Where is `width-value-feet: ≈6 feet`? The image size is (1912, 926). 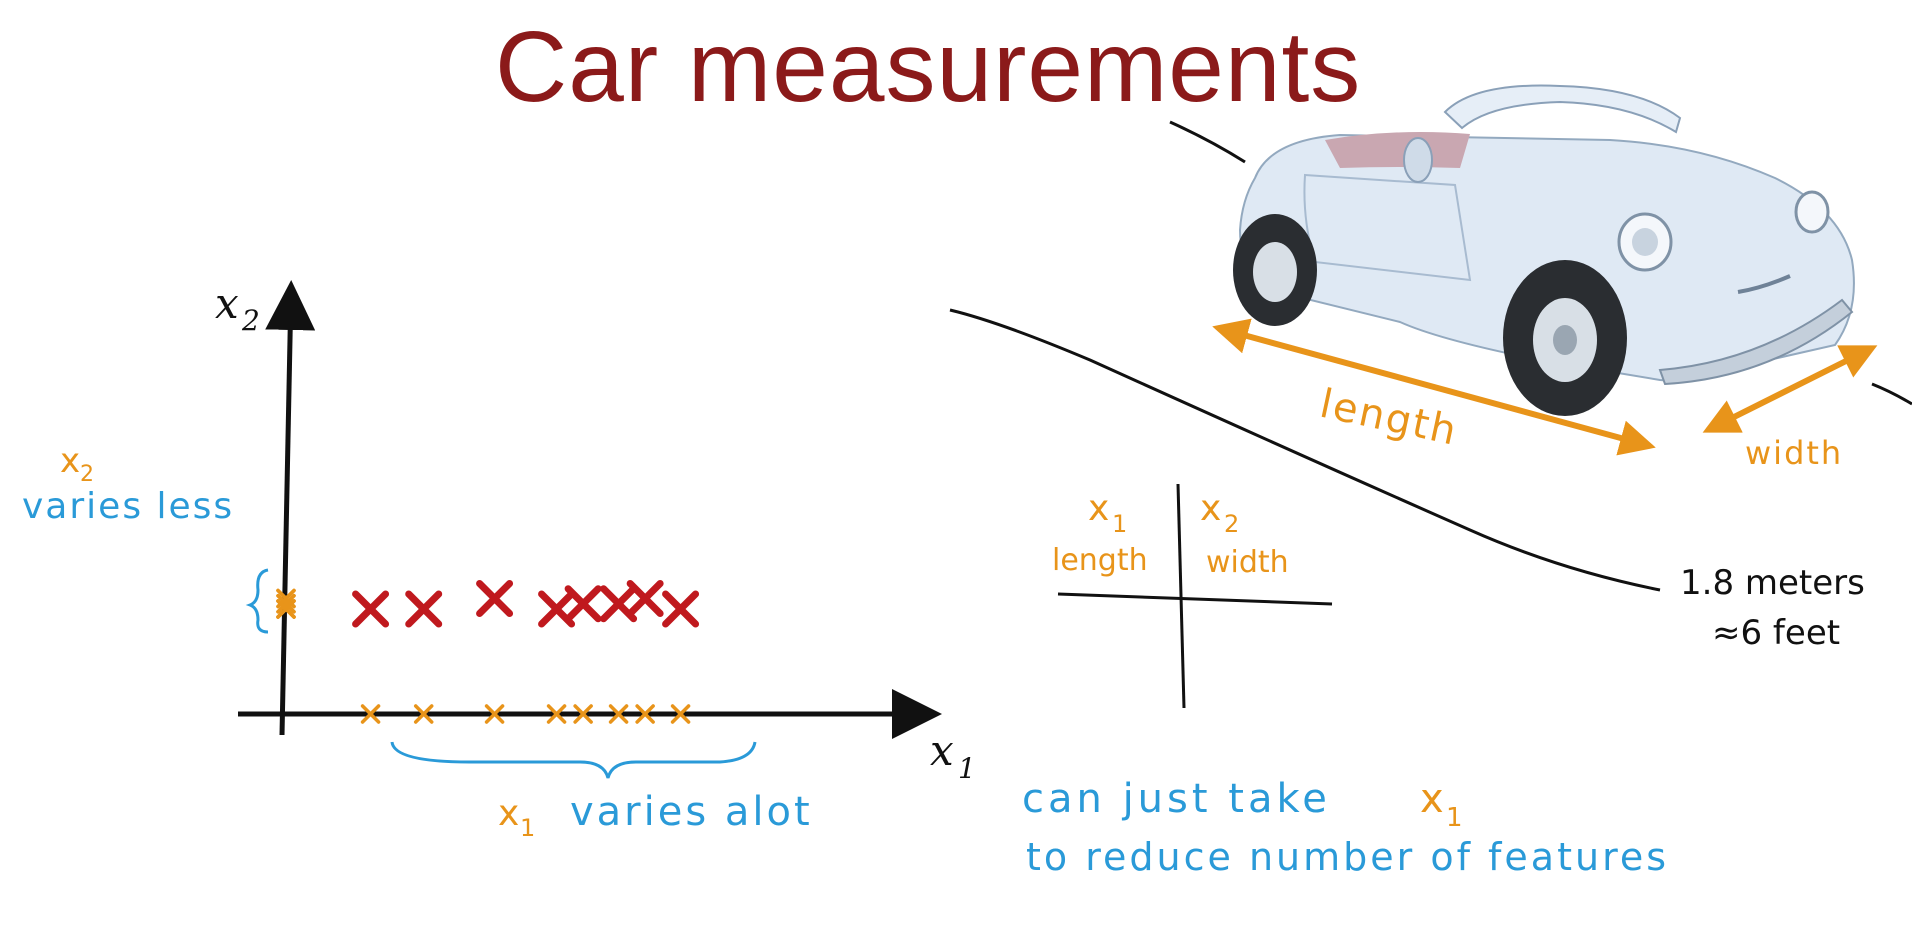
width-value-feet: ≈6 feet is located at coordinates (1776, 633).